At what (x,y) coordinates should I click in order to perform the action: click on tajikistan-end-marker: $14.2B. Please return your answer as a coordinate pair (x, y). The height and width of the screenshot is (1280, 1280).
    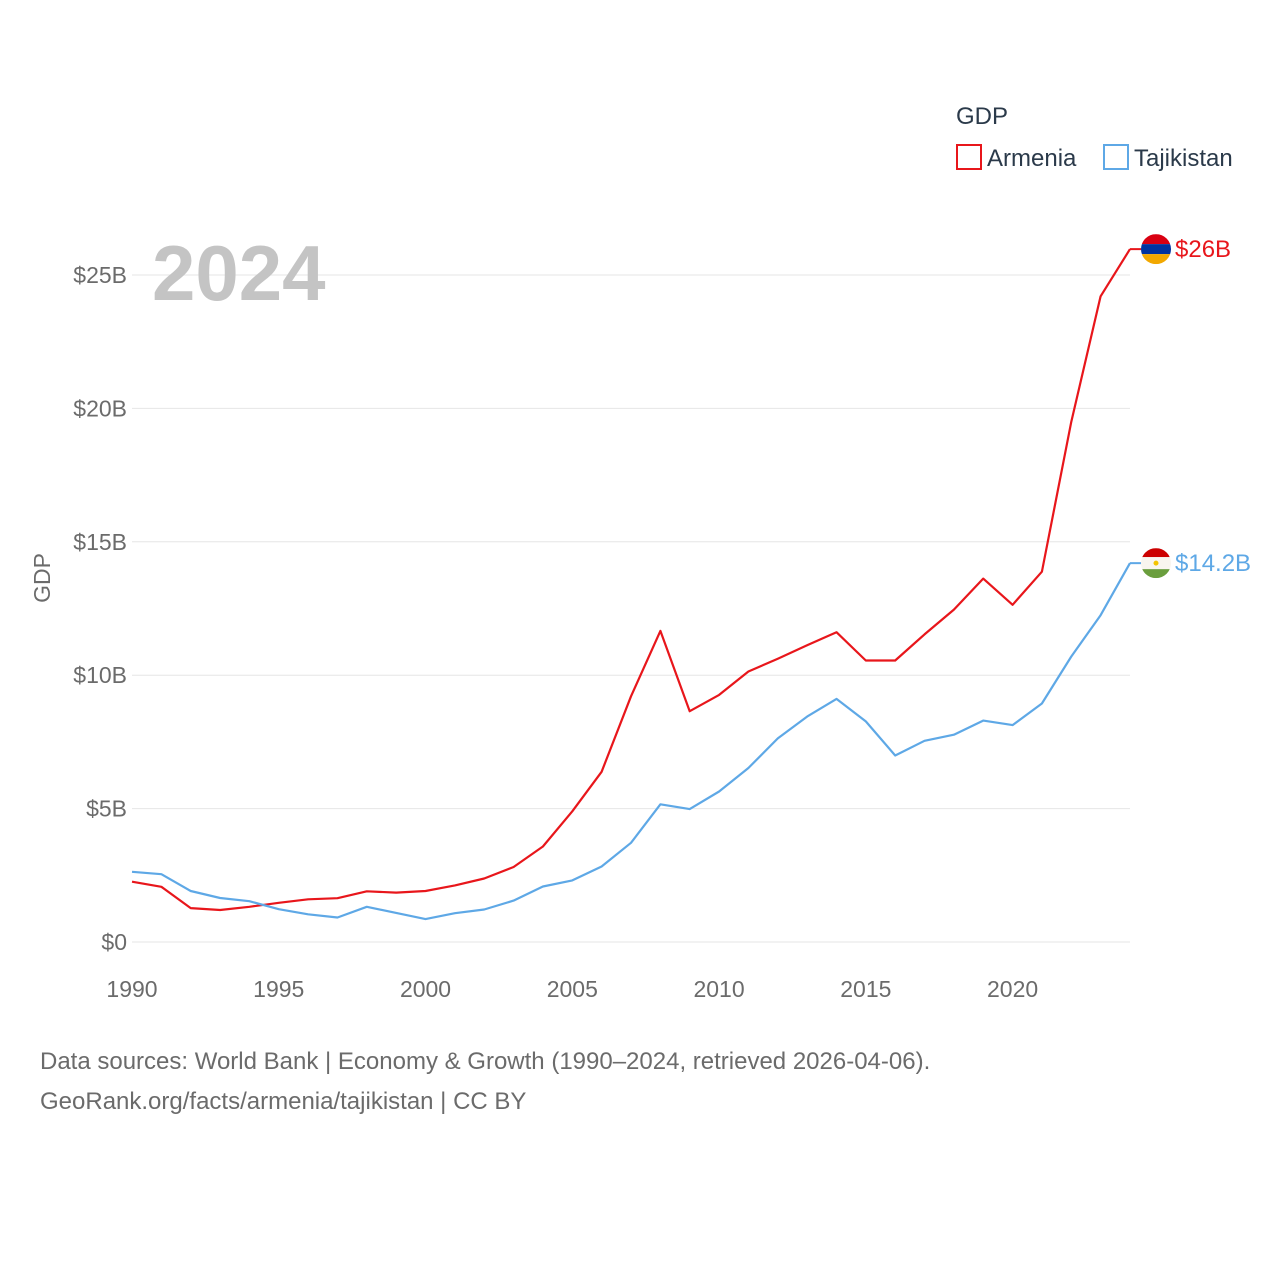
    Looking at the image, I should click on (1190, 563).